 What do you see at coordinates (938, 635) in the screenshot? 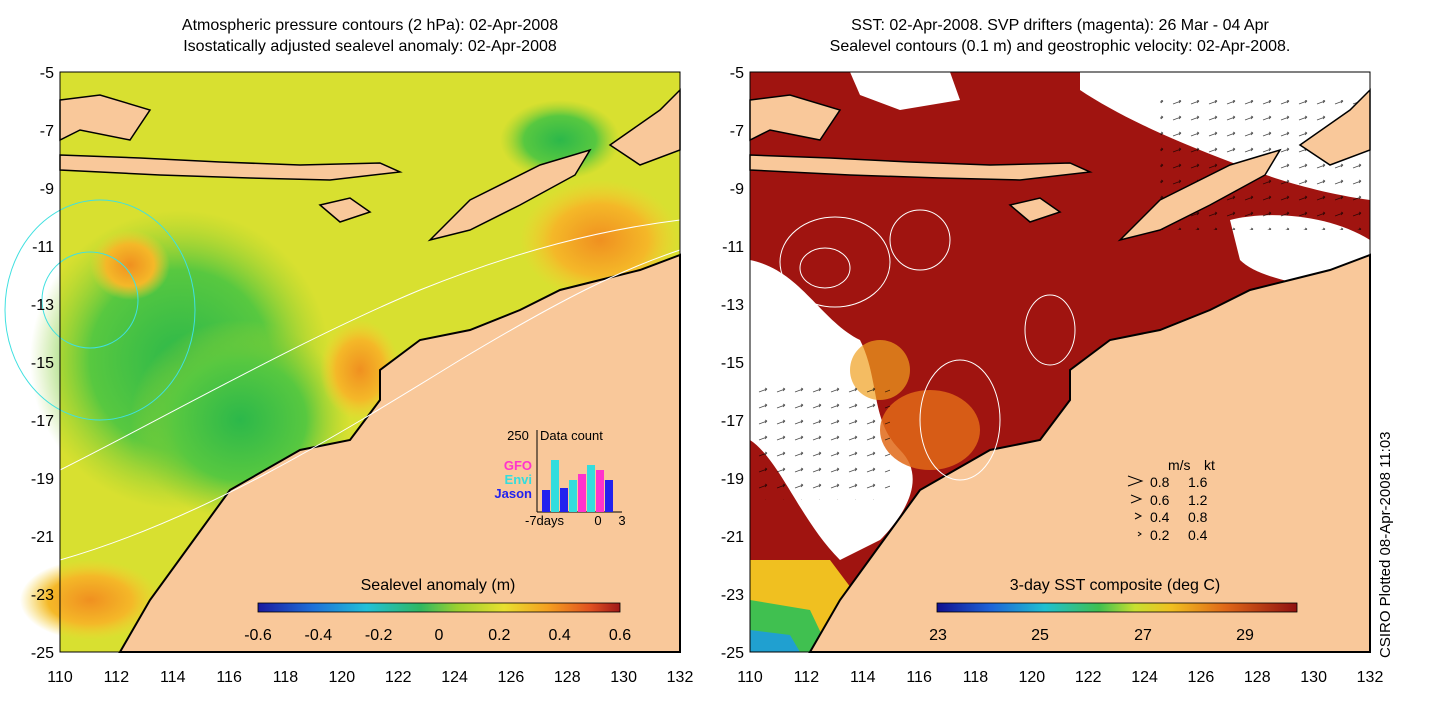
I see `sst-colorbar-tick: 23` at bounding box center [938, 635].